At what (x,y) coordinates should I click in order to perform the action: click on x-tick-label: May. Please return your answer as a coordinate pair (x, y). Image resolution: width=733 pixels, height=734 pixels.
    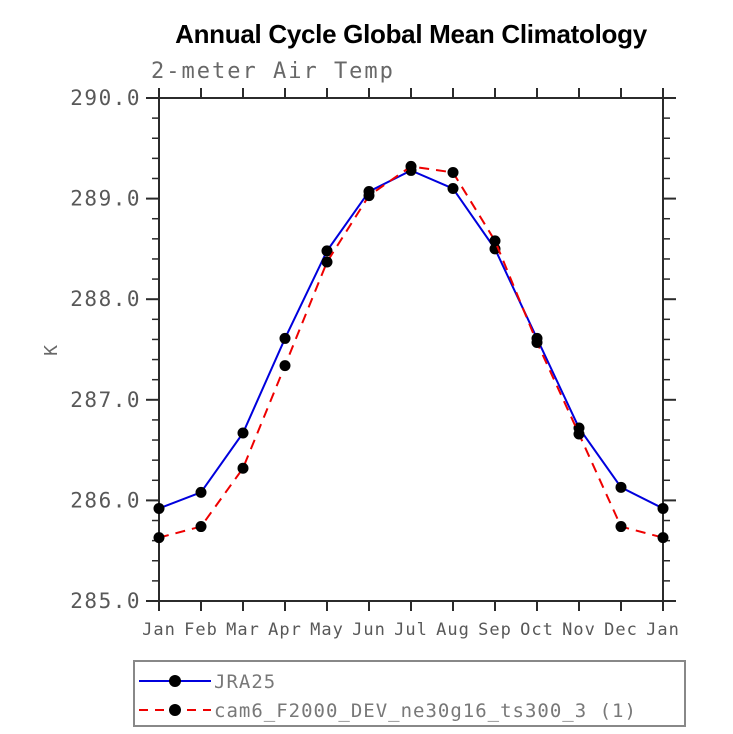
    Looking at the image, I should click on (327, 630).